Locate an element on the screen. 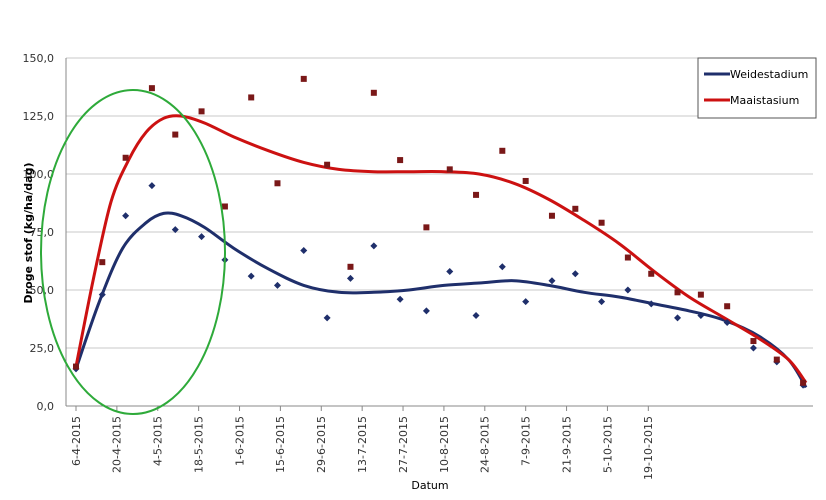  highlight-ellipse is located at coordinates (133, 252).